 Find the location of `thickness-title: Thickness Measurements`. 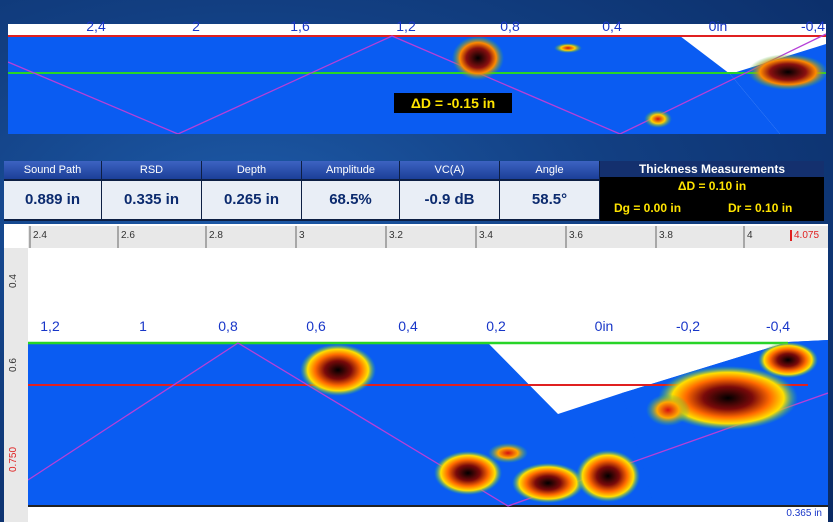

thickness-title: Thickness Measurements is located at coordinates (712, 169).